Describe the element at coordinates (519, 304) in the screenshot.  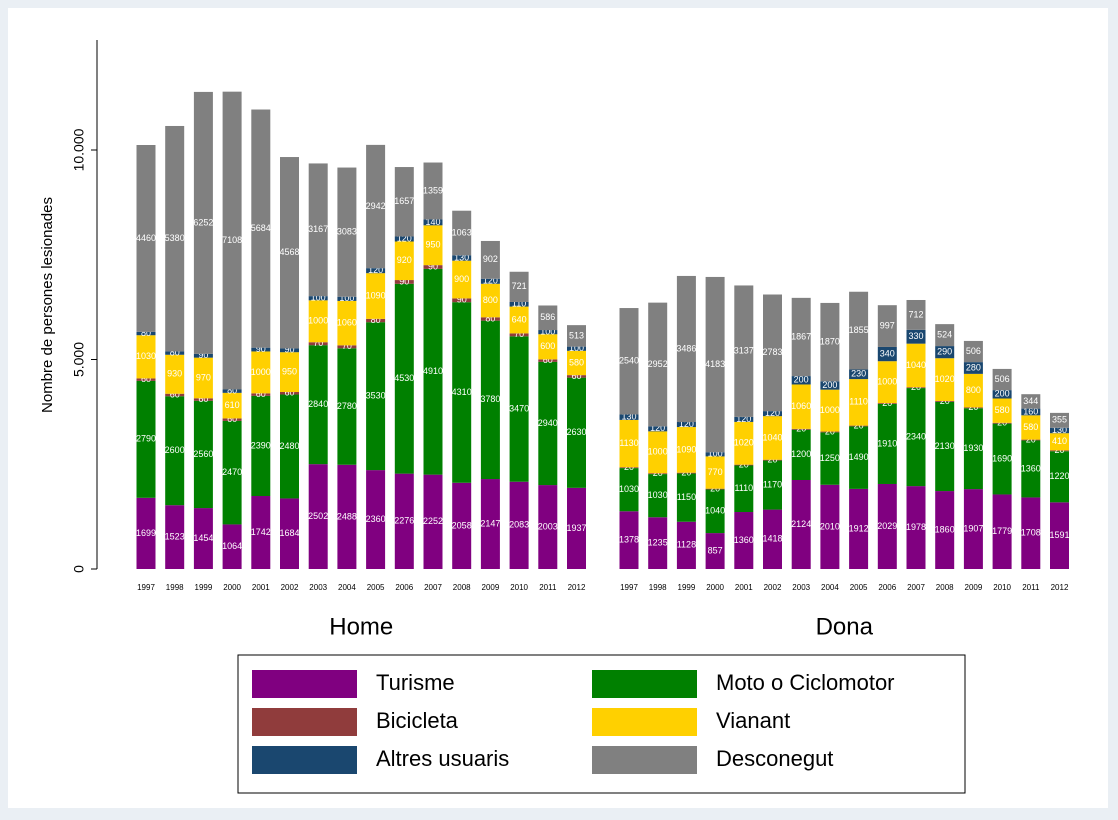
I see `data-label: 110` at that location.